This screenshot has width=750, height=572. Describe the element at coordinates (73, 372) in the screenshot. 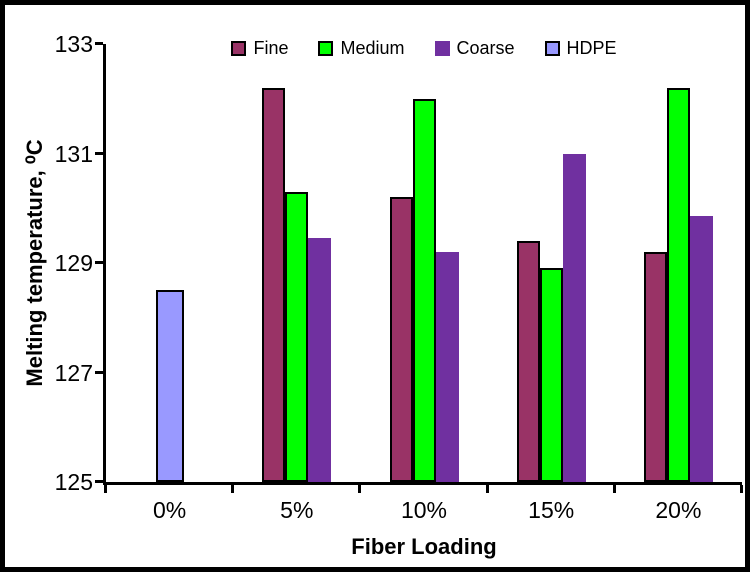

I see `y-tick-label: 127` at that location.